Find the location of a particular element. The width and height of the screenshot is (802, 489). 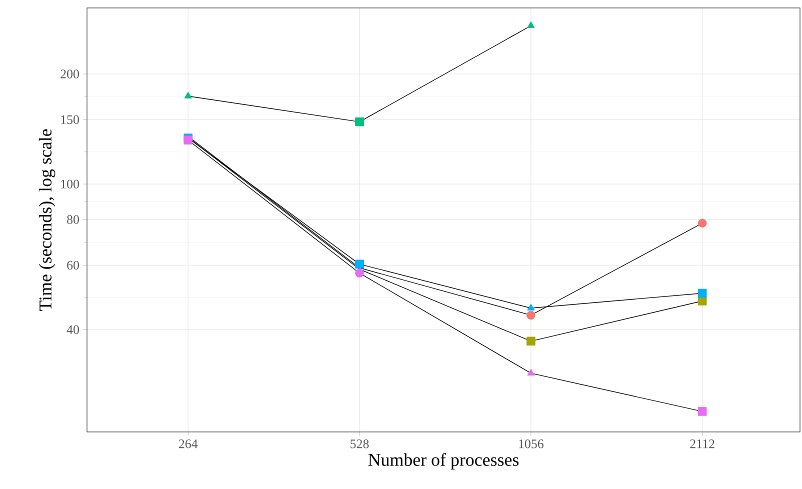

x-tick-label: 264 is located at coordinates (188, 443).